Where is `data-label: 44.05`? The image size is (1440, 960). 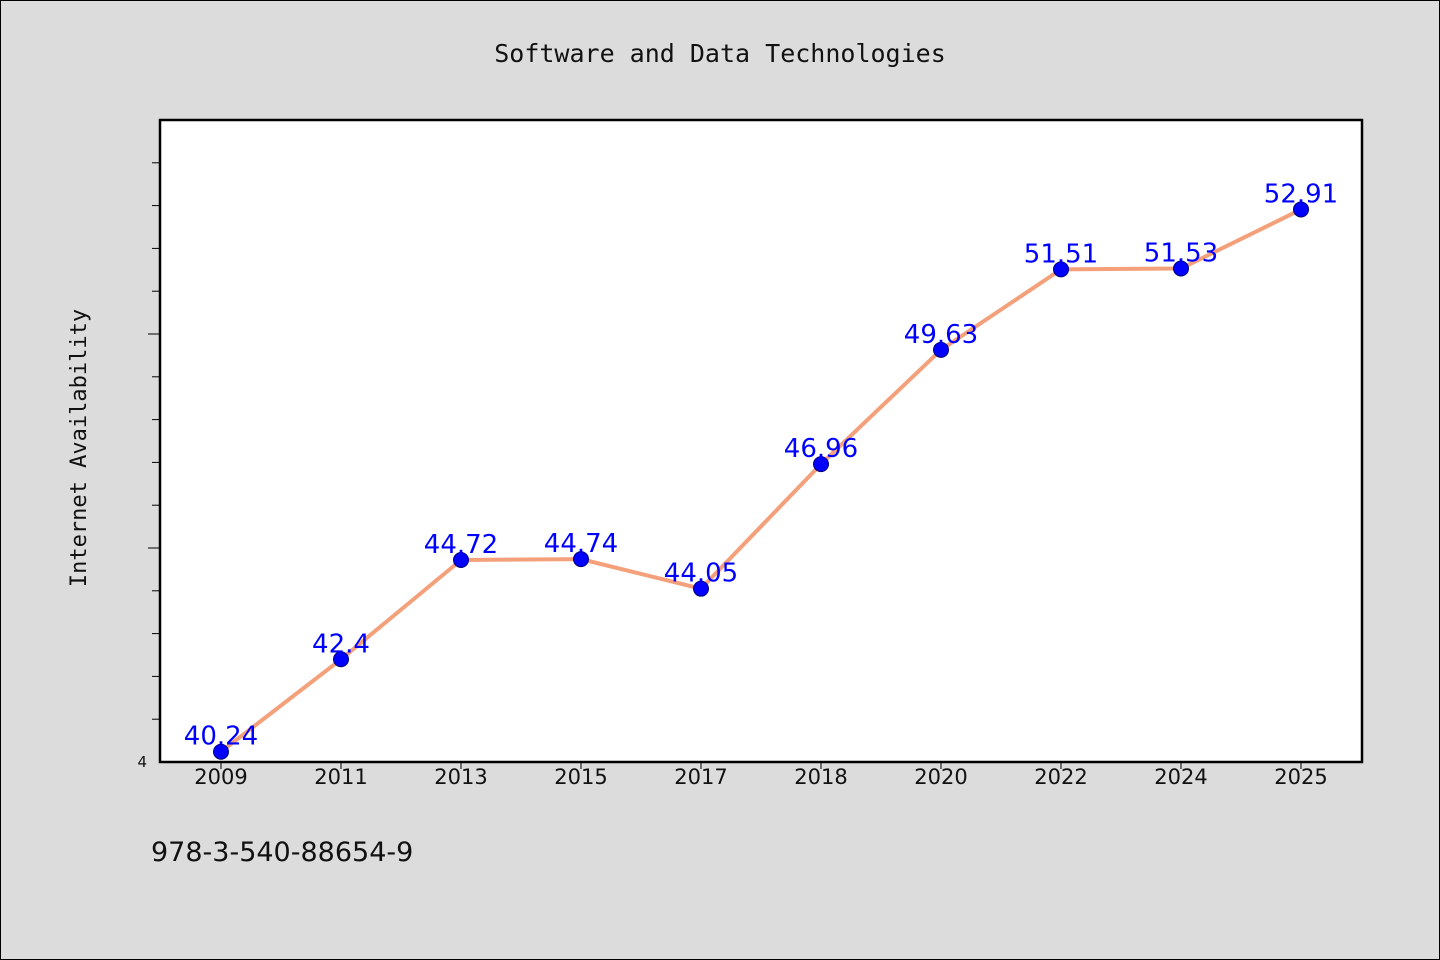 data-label: 44.05 is located at coordinates (701, 574).